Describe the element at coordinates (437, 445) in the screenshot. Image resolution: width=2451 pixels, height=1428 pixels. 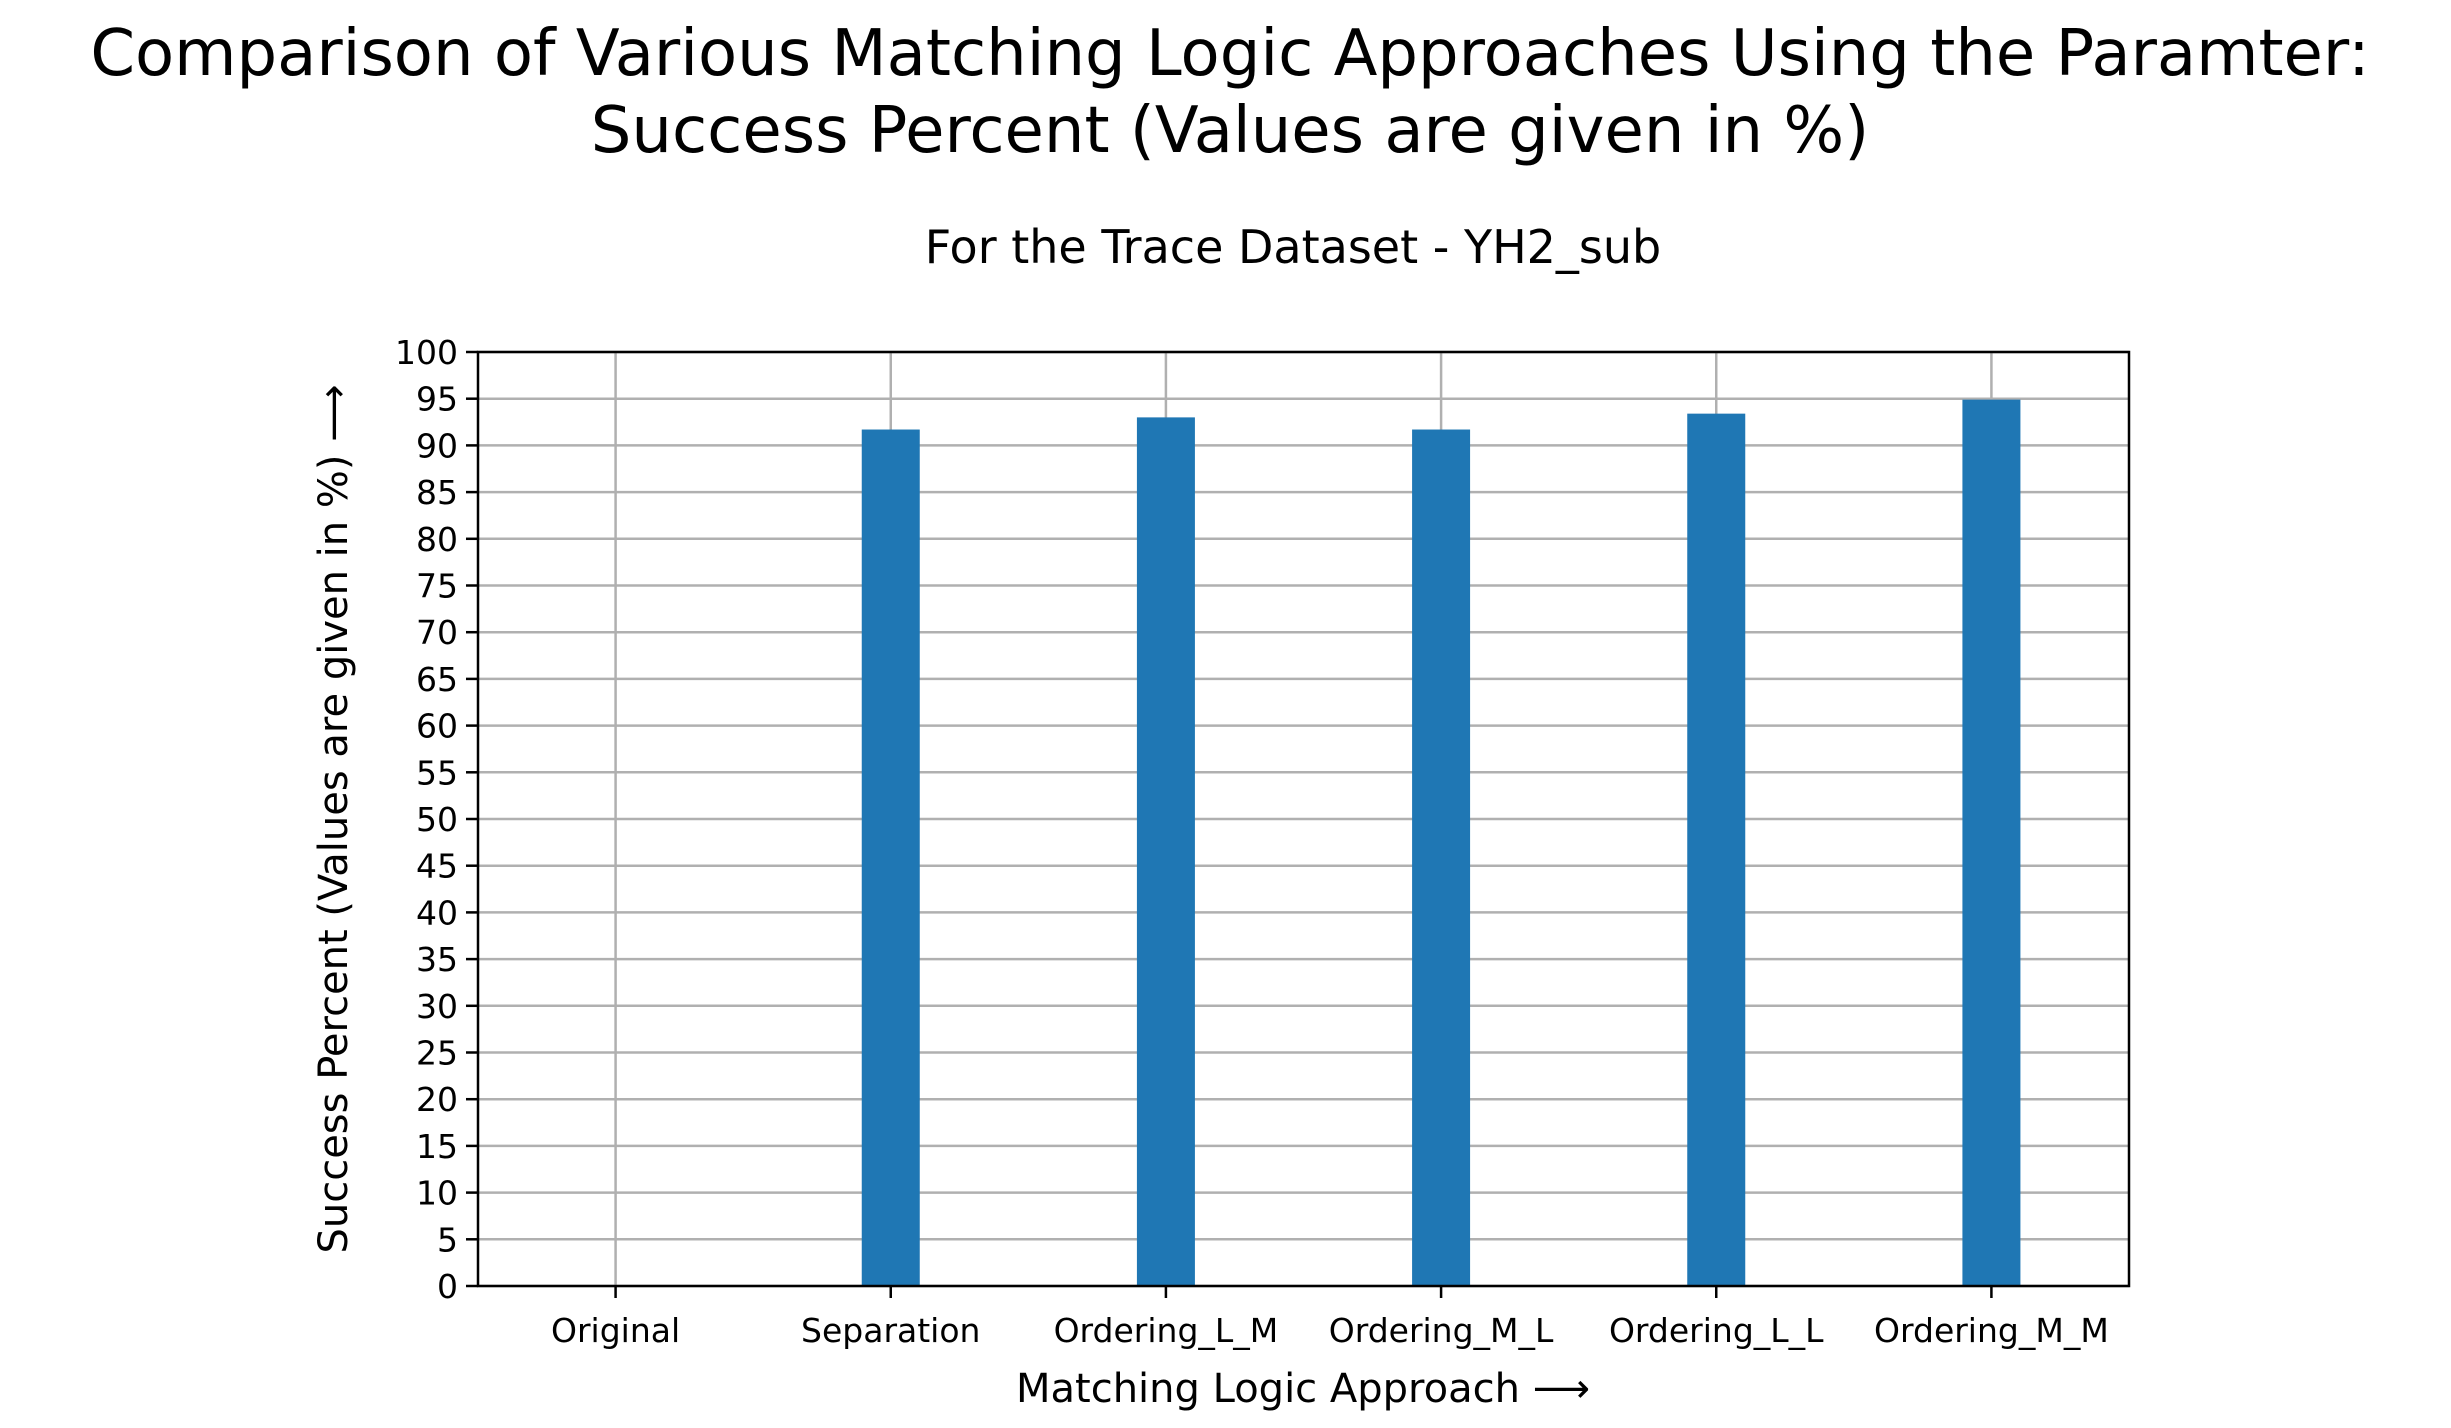
I see `y-tick-label: 90` at that location.